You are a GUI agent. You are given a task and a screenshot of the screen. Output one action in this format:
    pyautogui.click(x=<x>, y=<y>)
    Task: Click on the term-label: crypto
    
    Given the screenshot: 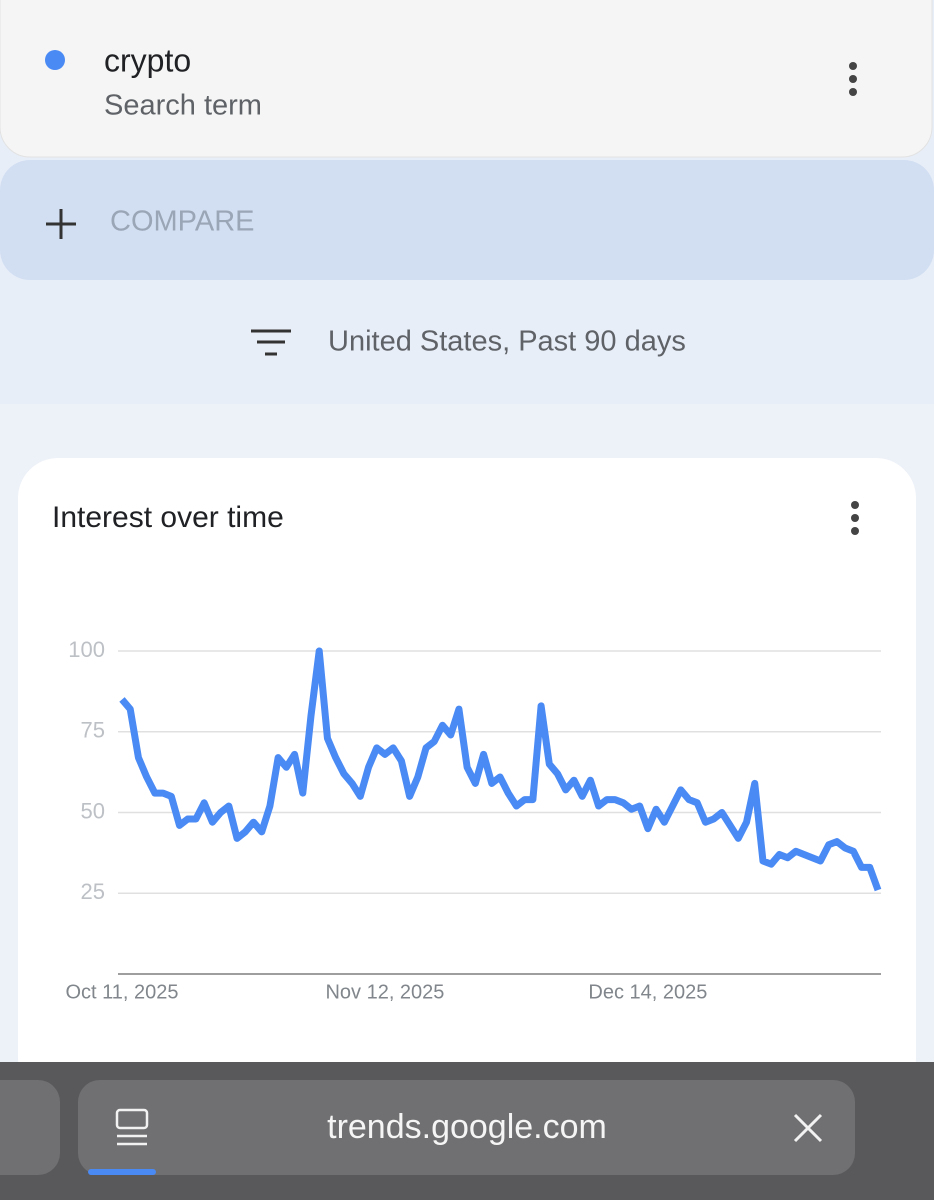 What is the action you would take?
    pyautogui.click(x=147, y=60)
    